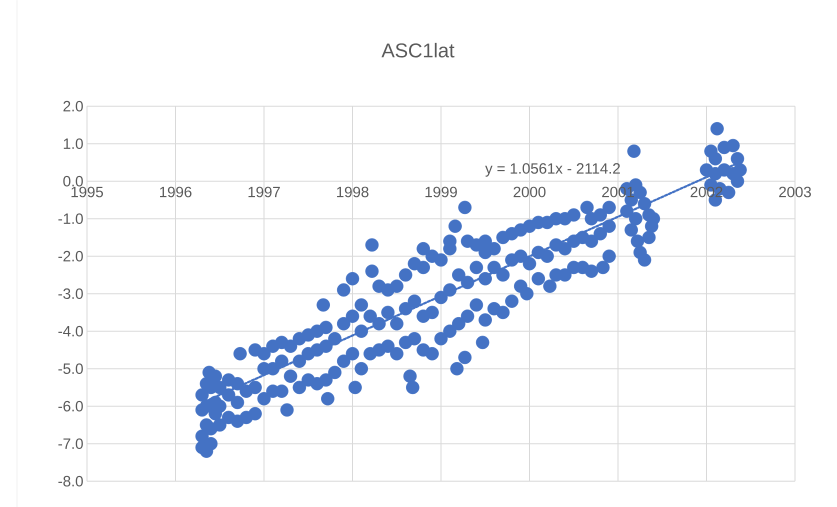  Describe the element at coordinates (70, 256) in the screenshot. I see `y-tick-label: -2.0` at that location.